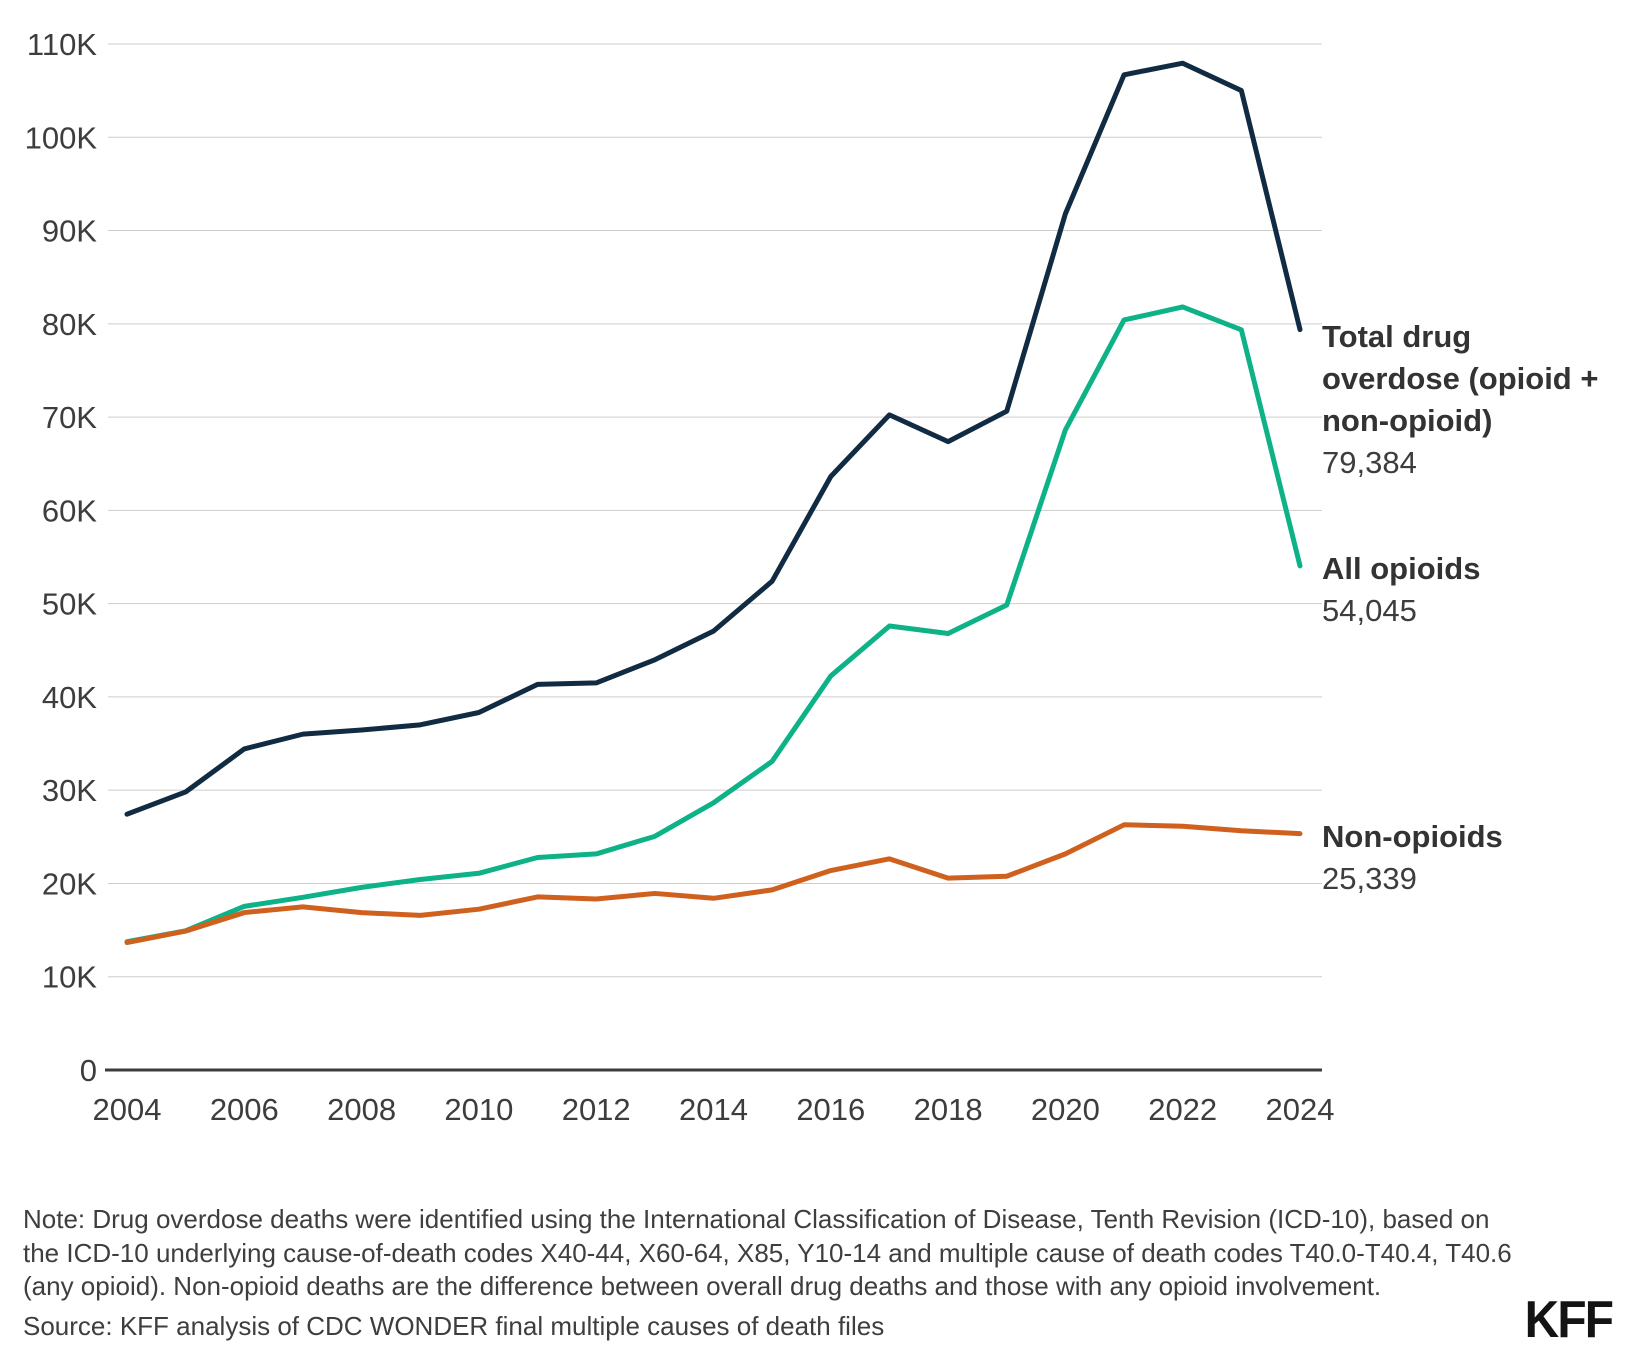  What do you see at coordinates (1300, 1109) in the screenshot?
I see `x-tick-label: 2024` at bounding box center [1300, 1109].